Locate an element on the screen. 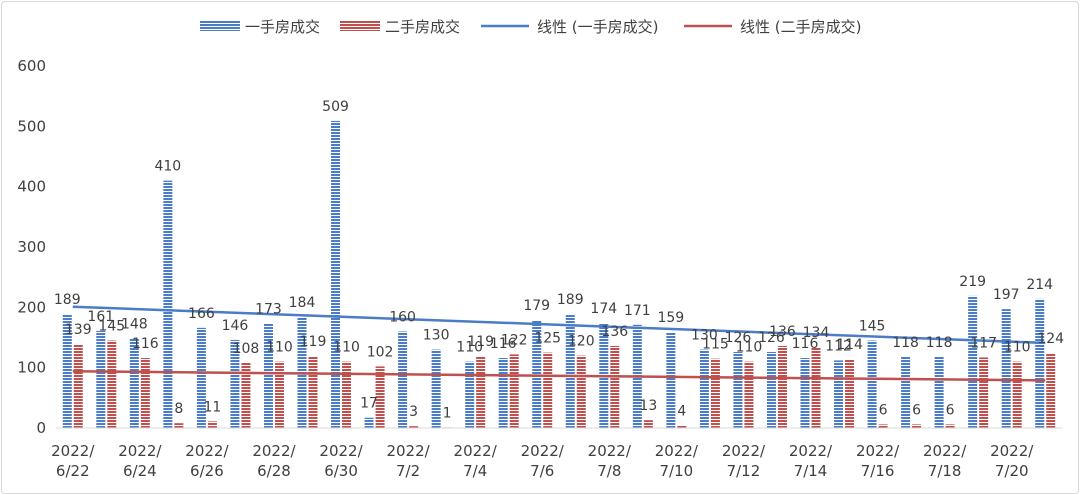 The image size is (1080, 495). data-label-first-hand: 189 is located at coordinates (67, 300).